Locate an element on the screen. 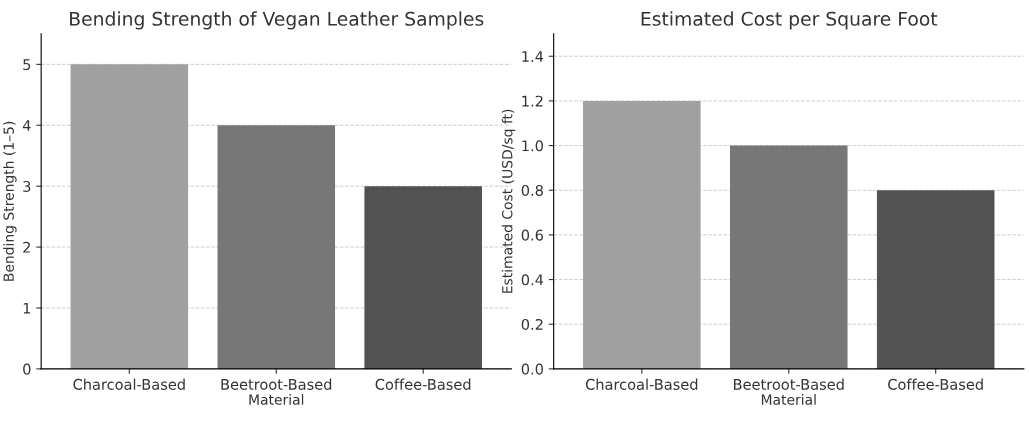 The image size is (1029, 424). chart-title: Bending Strength of Vegan Leather Samples is located at coordinates (277, 20).